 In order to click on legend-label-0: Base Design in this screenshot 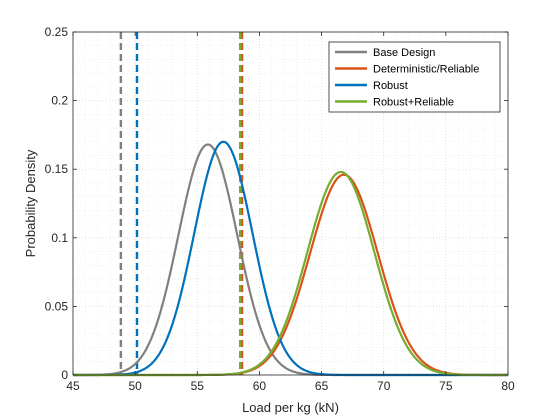, I will do `click(404, 53)`.